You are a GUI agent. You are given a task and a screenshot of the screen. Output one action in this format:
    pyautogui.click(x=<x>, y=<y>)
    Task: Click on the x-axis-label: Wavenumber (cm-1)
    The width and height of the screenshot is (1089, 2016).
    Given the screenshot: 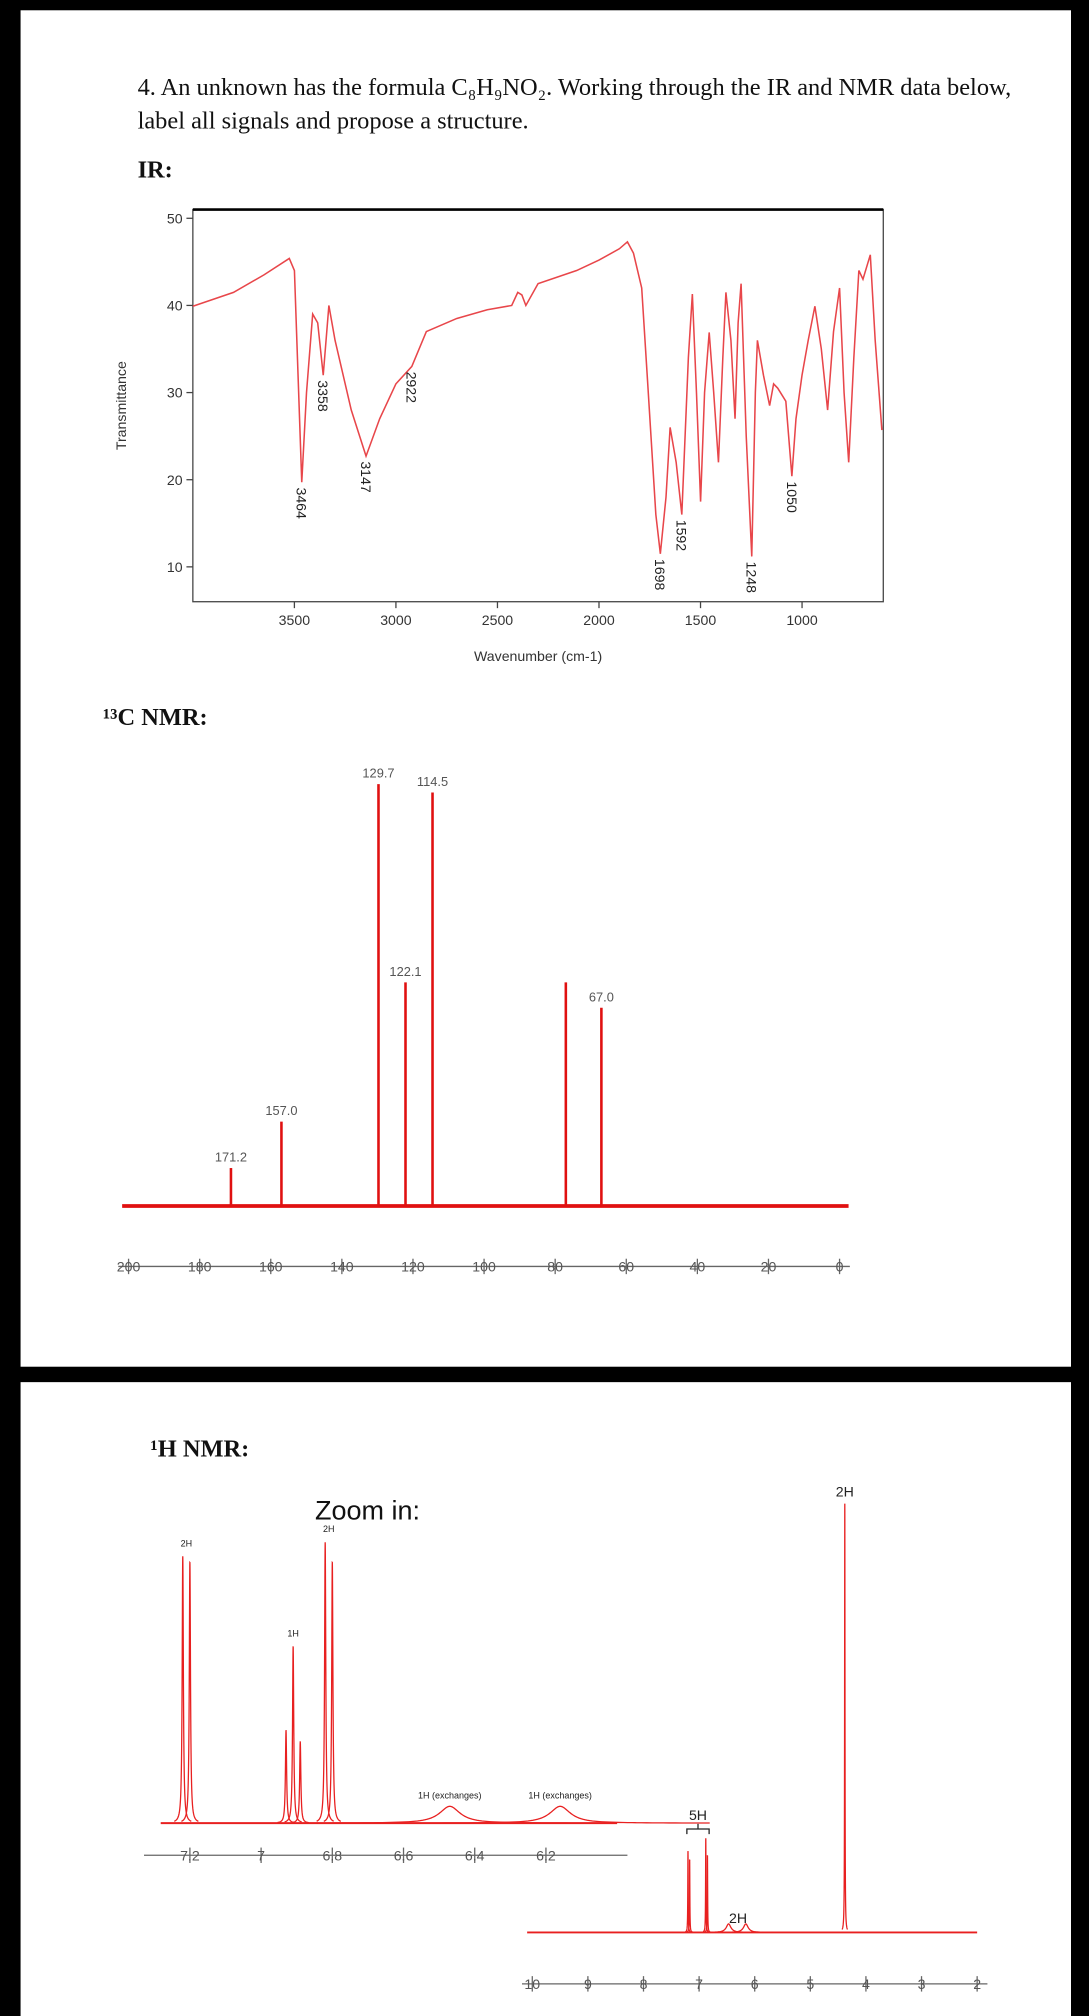 What is the action you would take?
    pyautogui.click(x=538, y=656)
    